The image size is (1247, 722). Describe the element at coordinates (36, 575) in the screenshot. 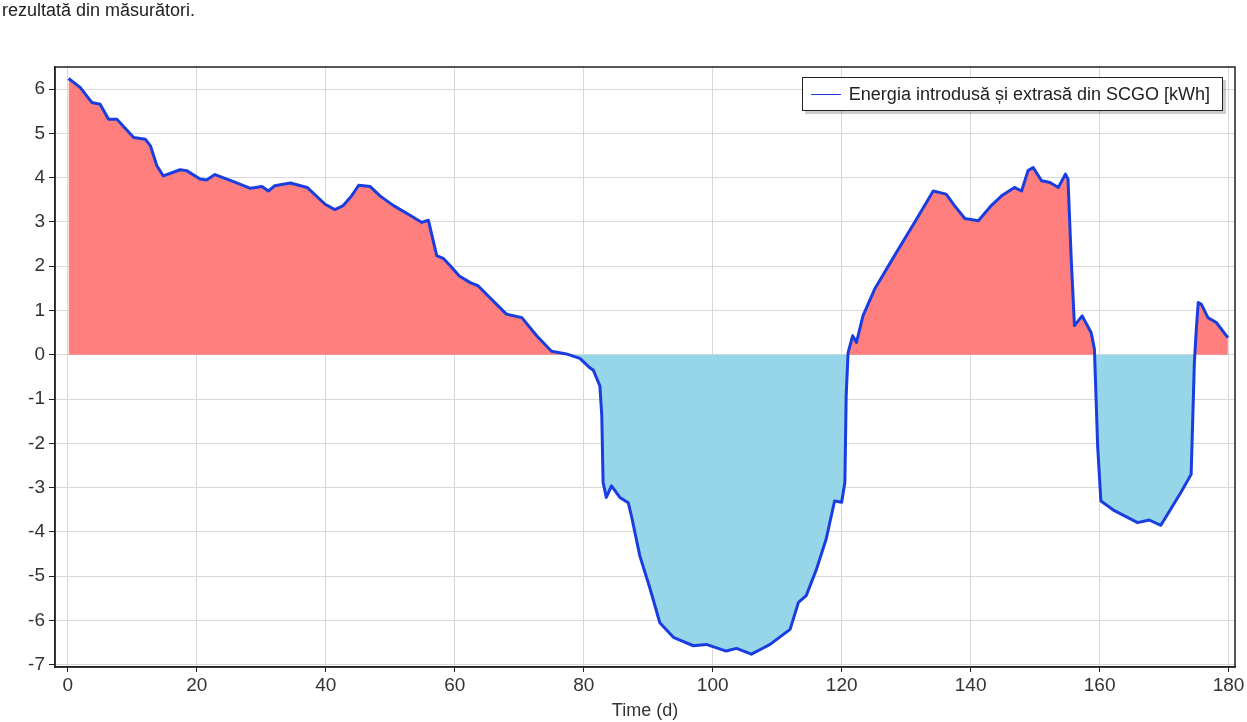

I see `y-tick-label: -5` at that location.